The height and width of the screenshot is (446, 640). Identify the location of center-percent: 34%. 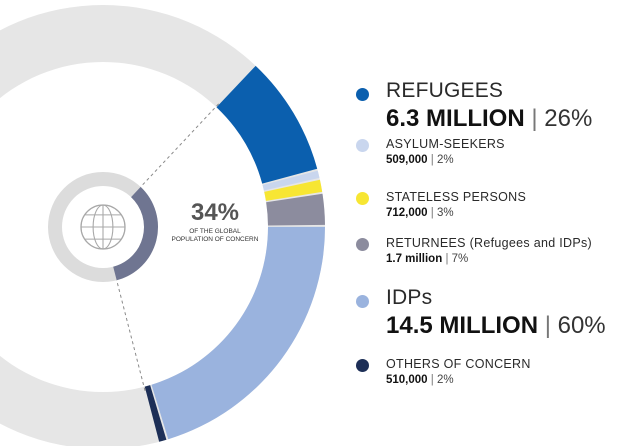
(215, 212).